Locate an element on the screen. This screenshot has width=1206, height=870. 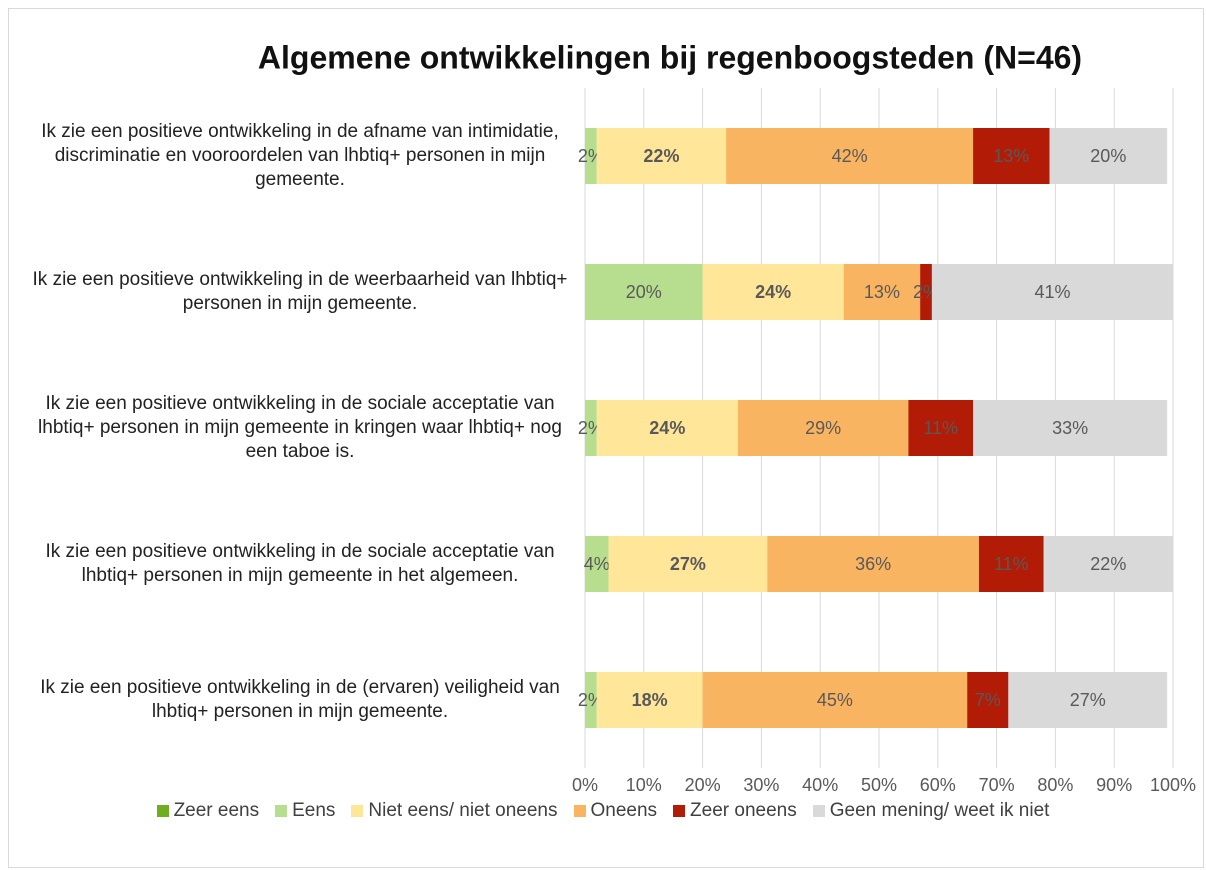
x-tick-label: 100% is located at coordinates (1173, 785).